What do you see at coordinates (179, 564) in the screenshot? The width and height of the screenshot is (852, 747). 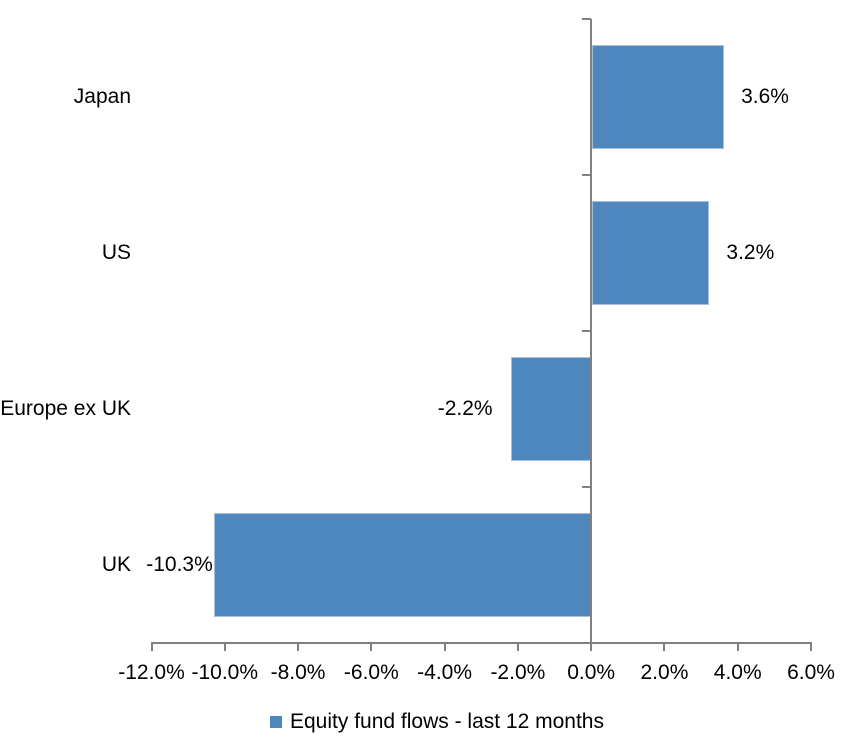 I see `bar-data-label: -10.3%` at bounding box center [179, 564].